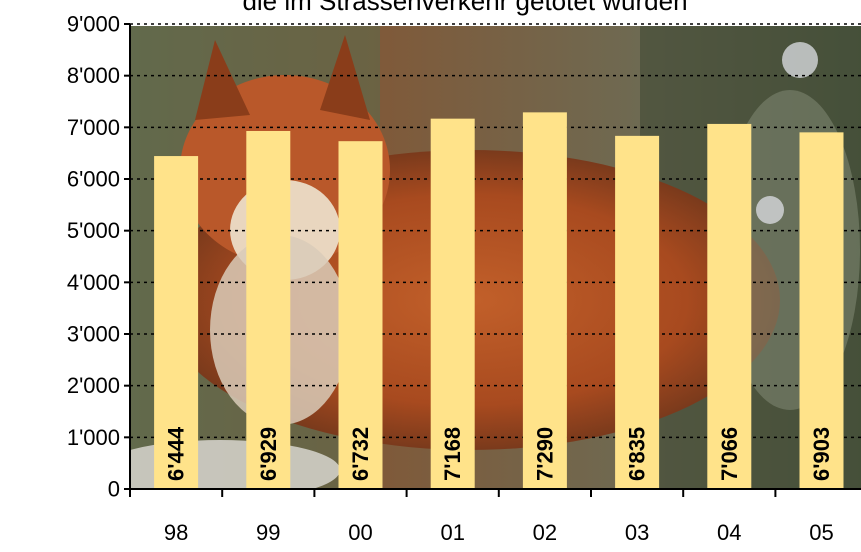  What do you see at coordinates (114, 489) in the screenshot?
I see `y-tick-label: 0` at bounding box center [114, 489].